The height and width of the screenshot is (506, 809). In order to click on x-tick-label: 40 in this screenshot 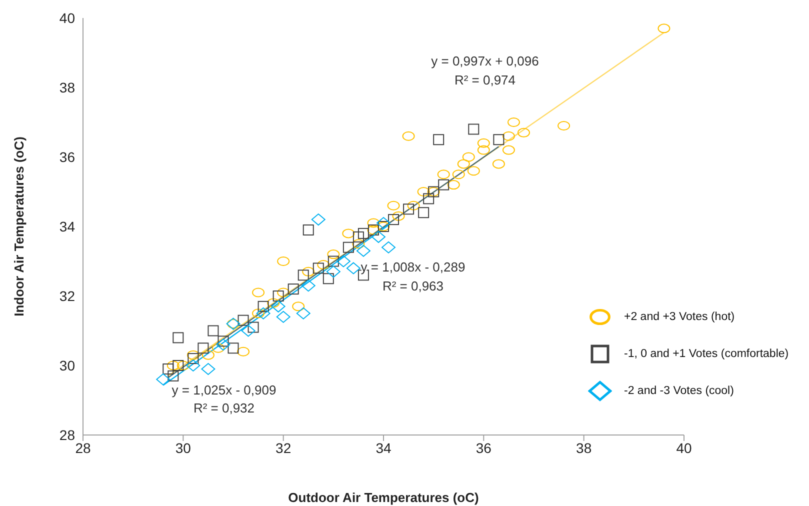, I will do `click(684, 448)`.